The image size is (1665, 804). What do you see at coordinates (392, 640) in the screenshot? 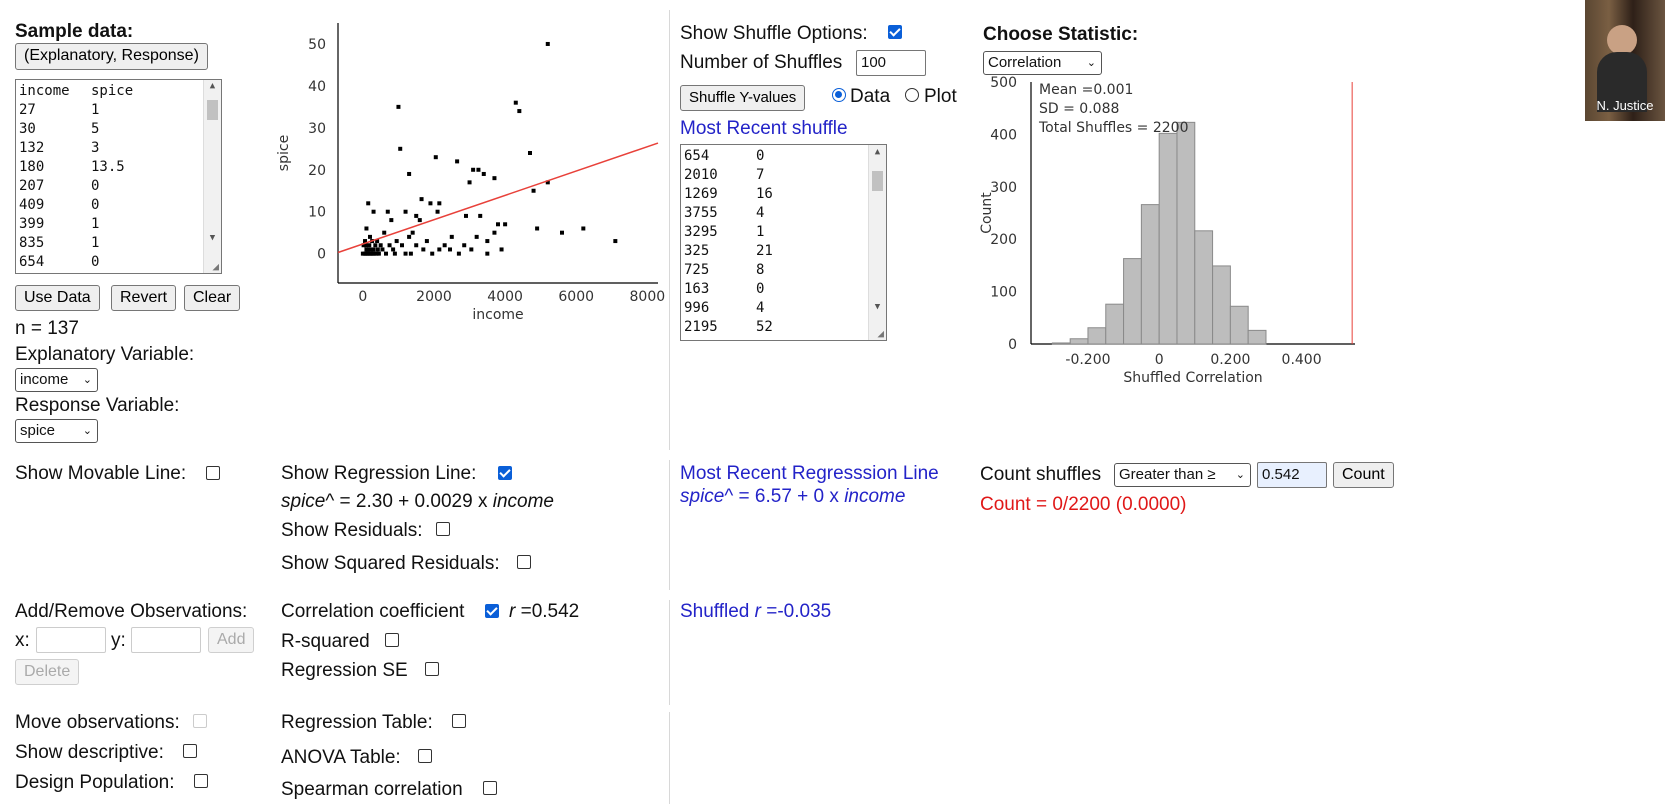
I see `r-squared-checkbox` at bounding box center [392, 640].